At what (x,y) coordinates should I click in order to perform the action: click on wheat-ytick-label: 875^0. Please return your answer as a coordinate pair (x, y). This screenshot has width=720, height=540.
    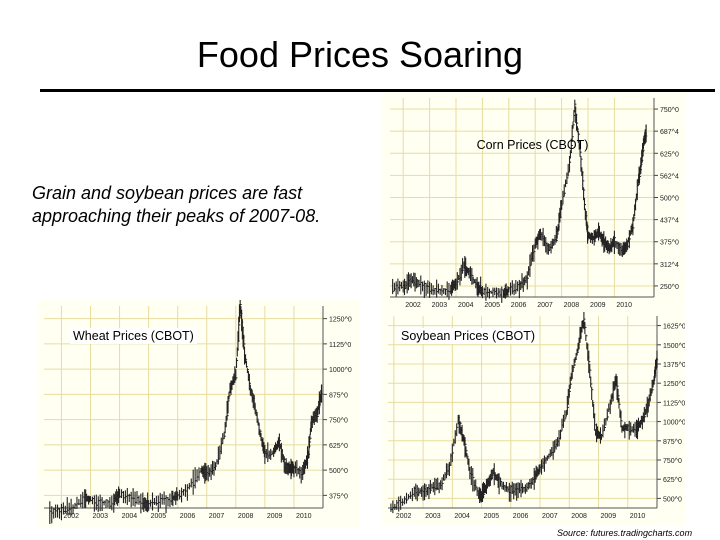
    Looking at the image, I should click on (338, 395).